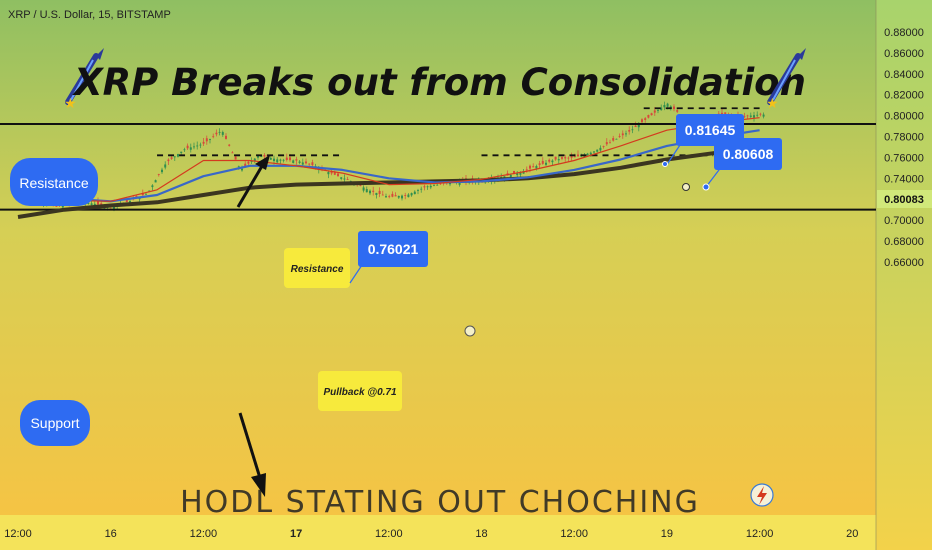 Image resolution: width=932 pixels, height=550 pixels. I want to click on y-tick-label: 0.66000, so click(904, 263).